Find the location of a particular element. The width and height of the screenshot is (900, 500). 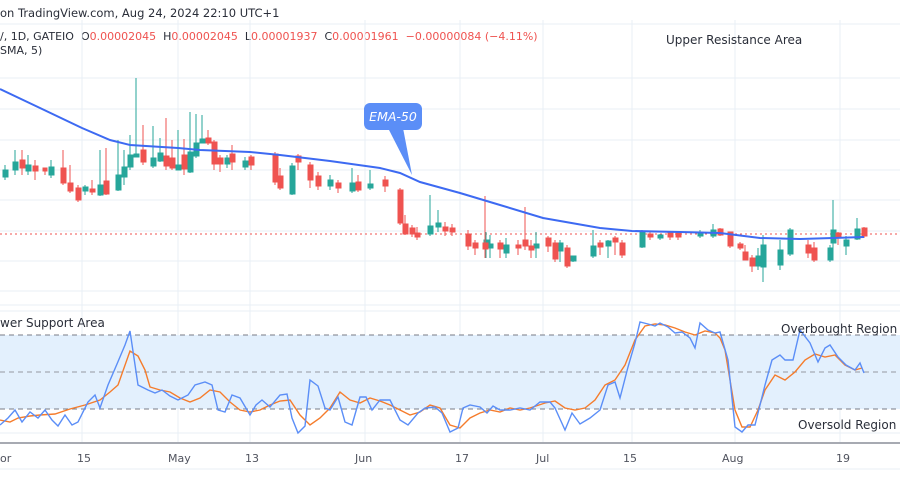

oversold-label: Oversold Region is located at coordinates (847, 425).